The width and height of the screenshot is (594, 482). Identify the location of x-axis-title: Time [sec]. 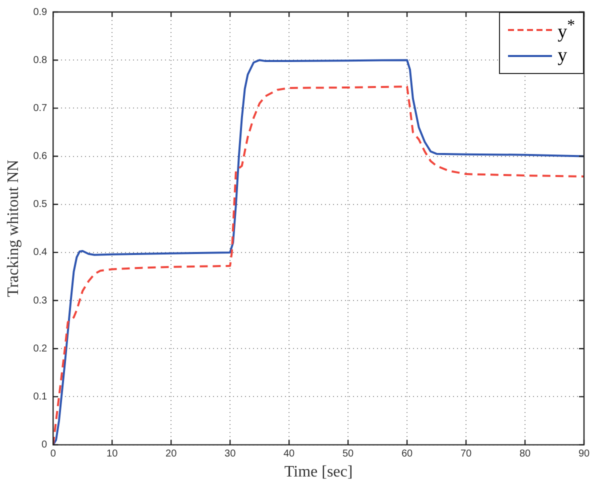
(318, 472).